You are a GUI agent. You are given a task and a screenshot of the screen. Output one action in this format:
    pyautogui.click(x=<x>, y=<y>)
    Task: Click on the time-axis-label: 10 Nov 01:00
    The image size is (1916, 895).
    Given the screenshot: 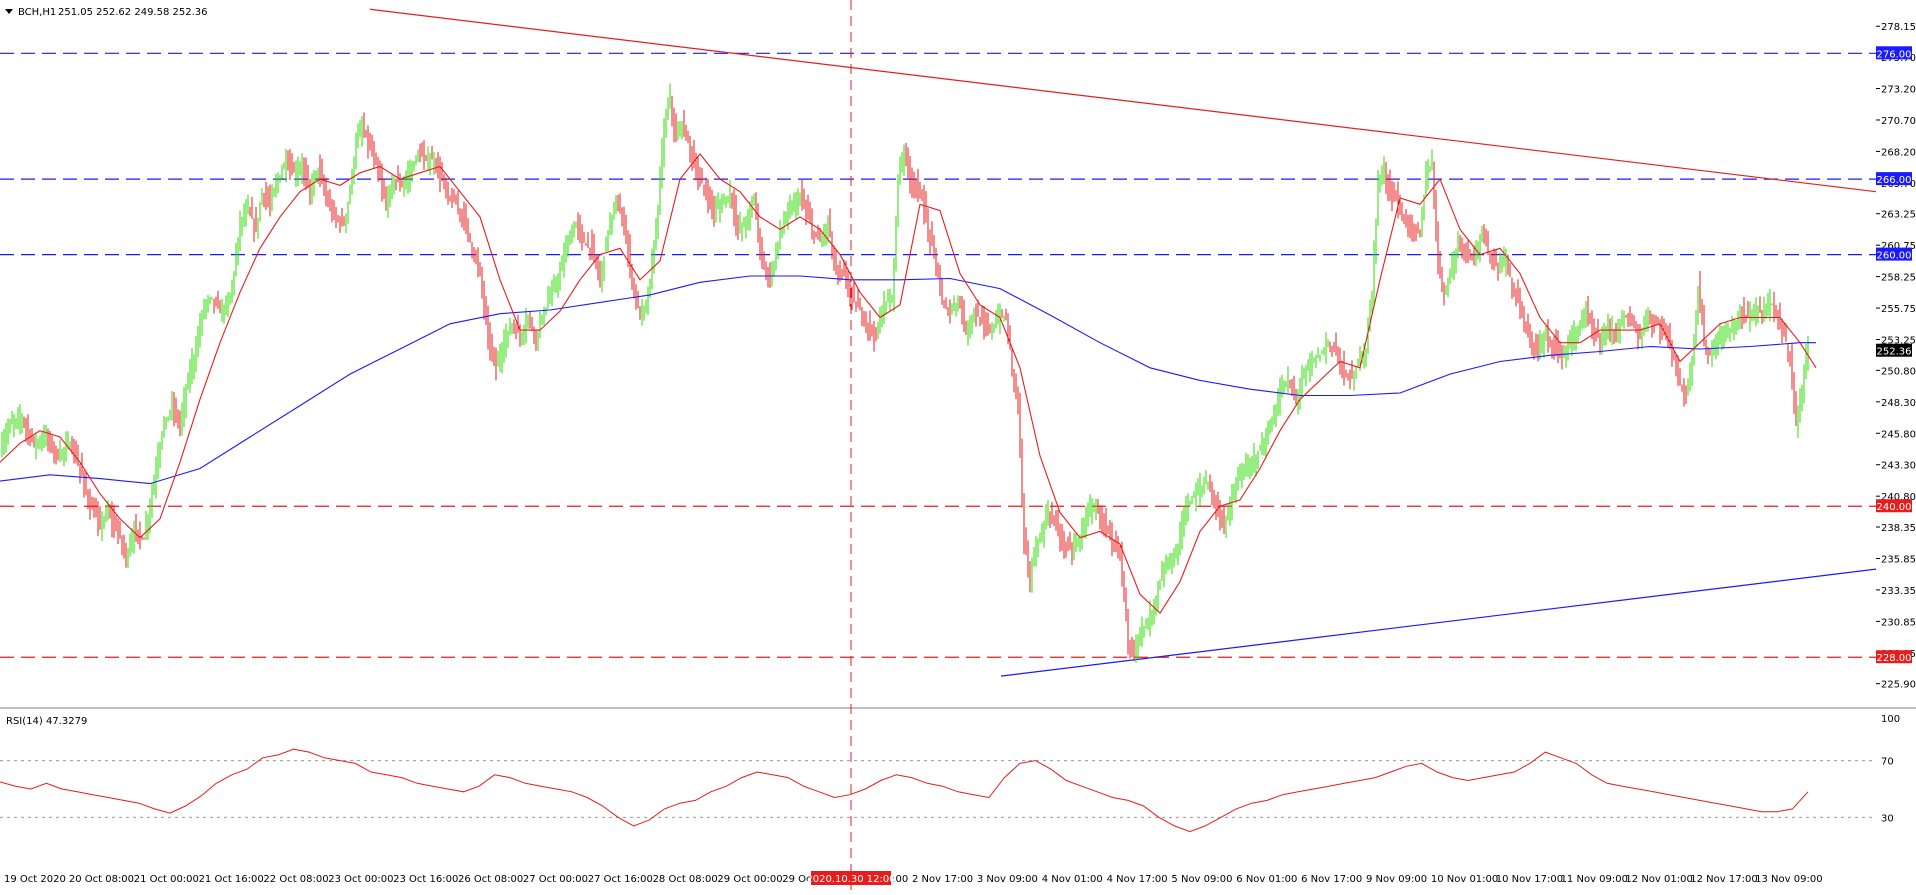 What is the action you would take?
    pyautogui.click(x=1464, y=879)
    